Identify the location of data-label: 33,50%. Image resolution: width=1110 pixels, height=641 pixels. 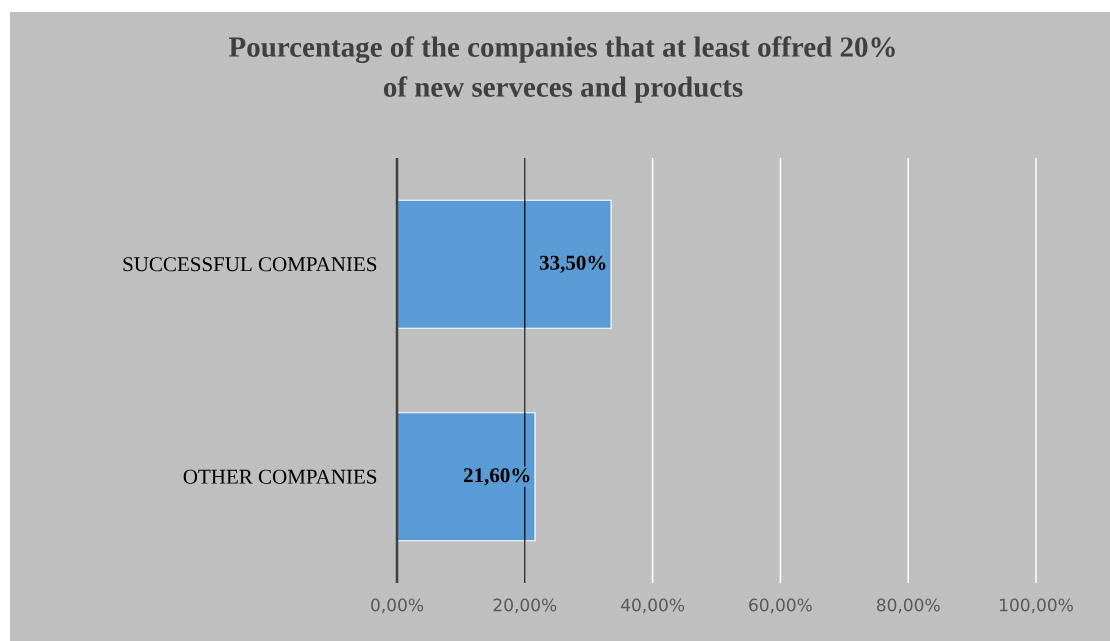
(572, 264).